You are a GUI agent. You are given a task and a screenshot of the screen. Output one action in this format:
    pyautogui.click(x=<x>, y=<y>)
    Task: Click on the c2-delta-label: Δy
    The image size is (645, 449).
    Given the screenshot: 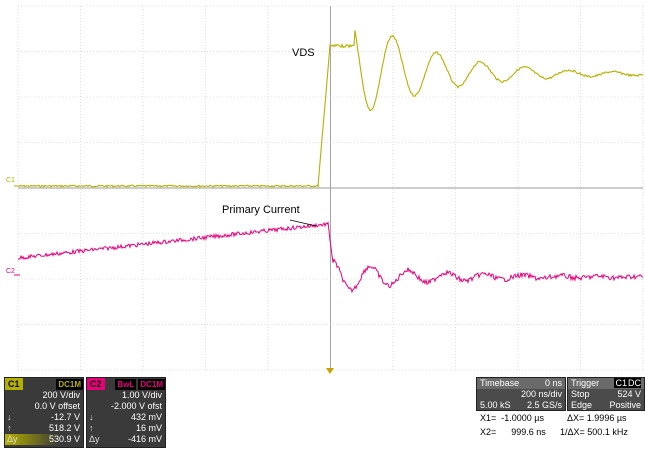 What is the action you would take?
    pyautogui.click(x=94, y=439)
    